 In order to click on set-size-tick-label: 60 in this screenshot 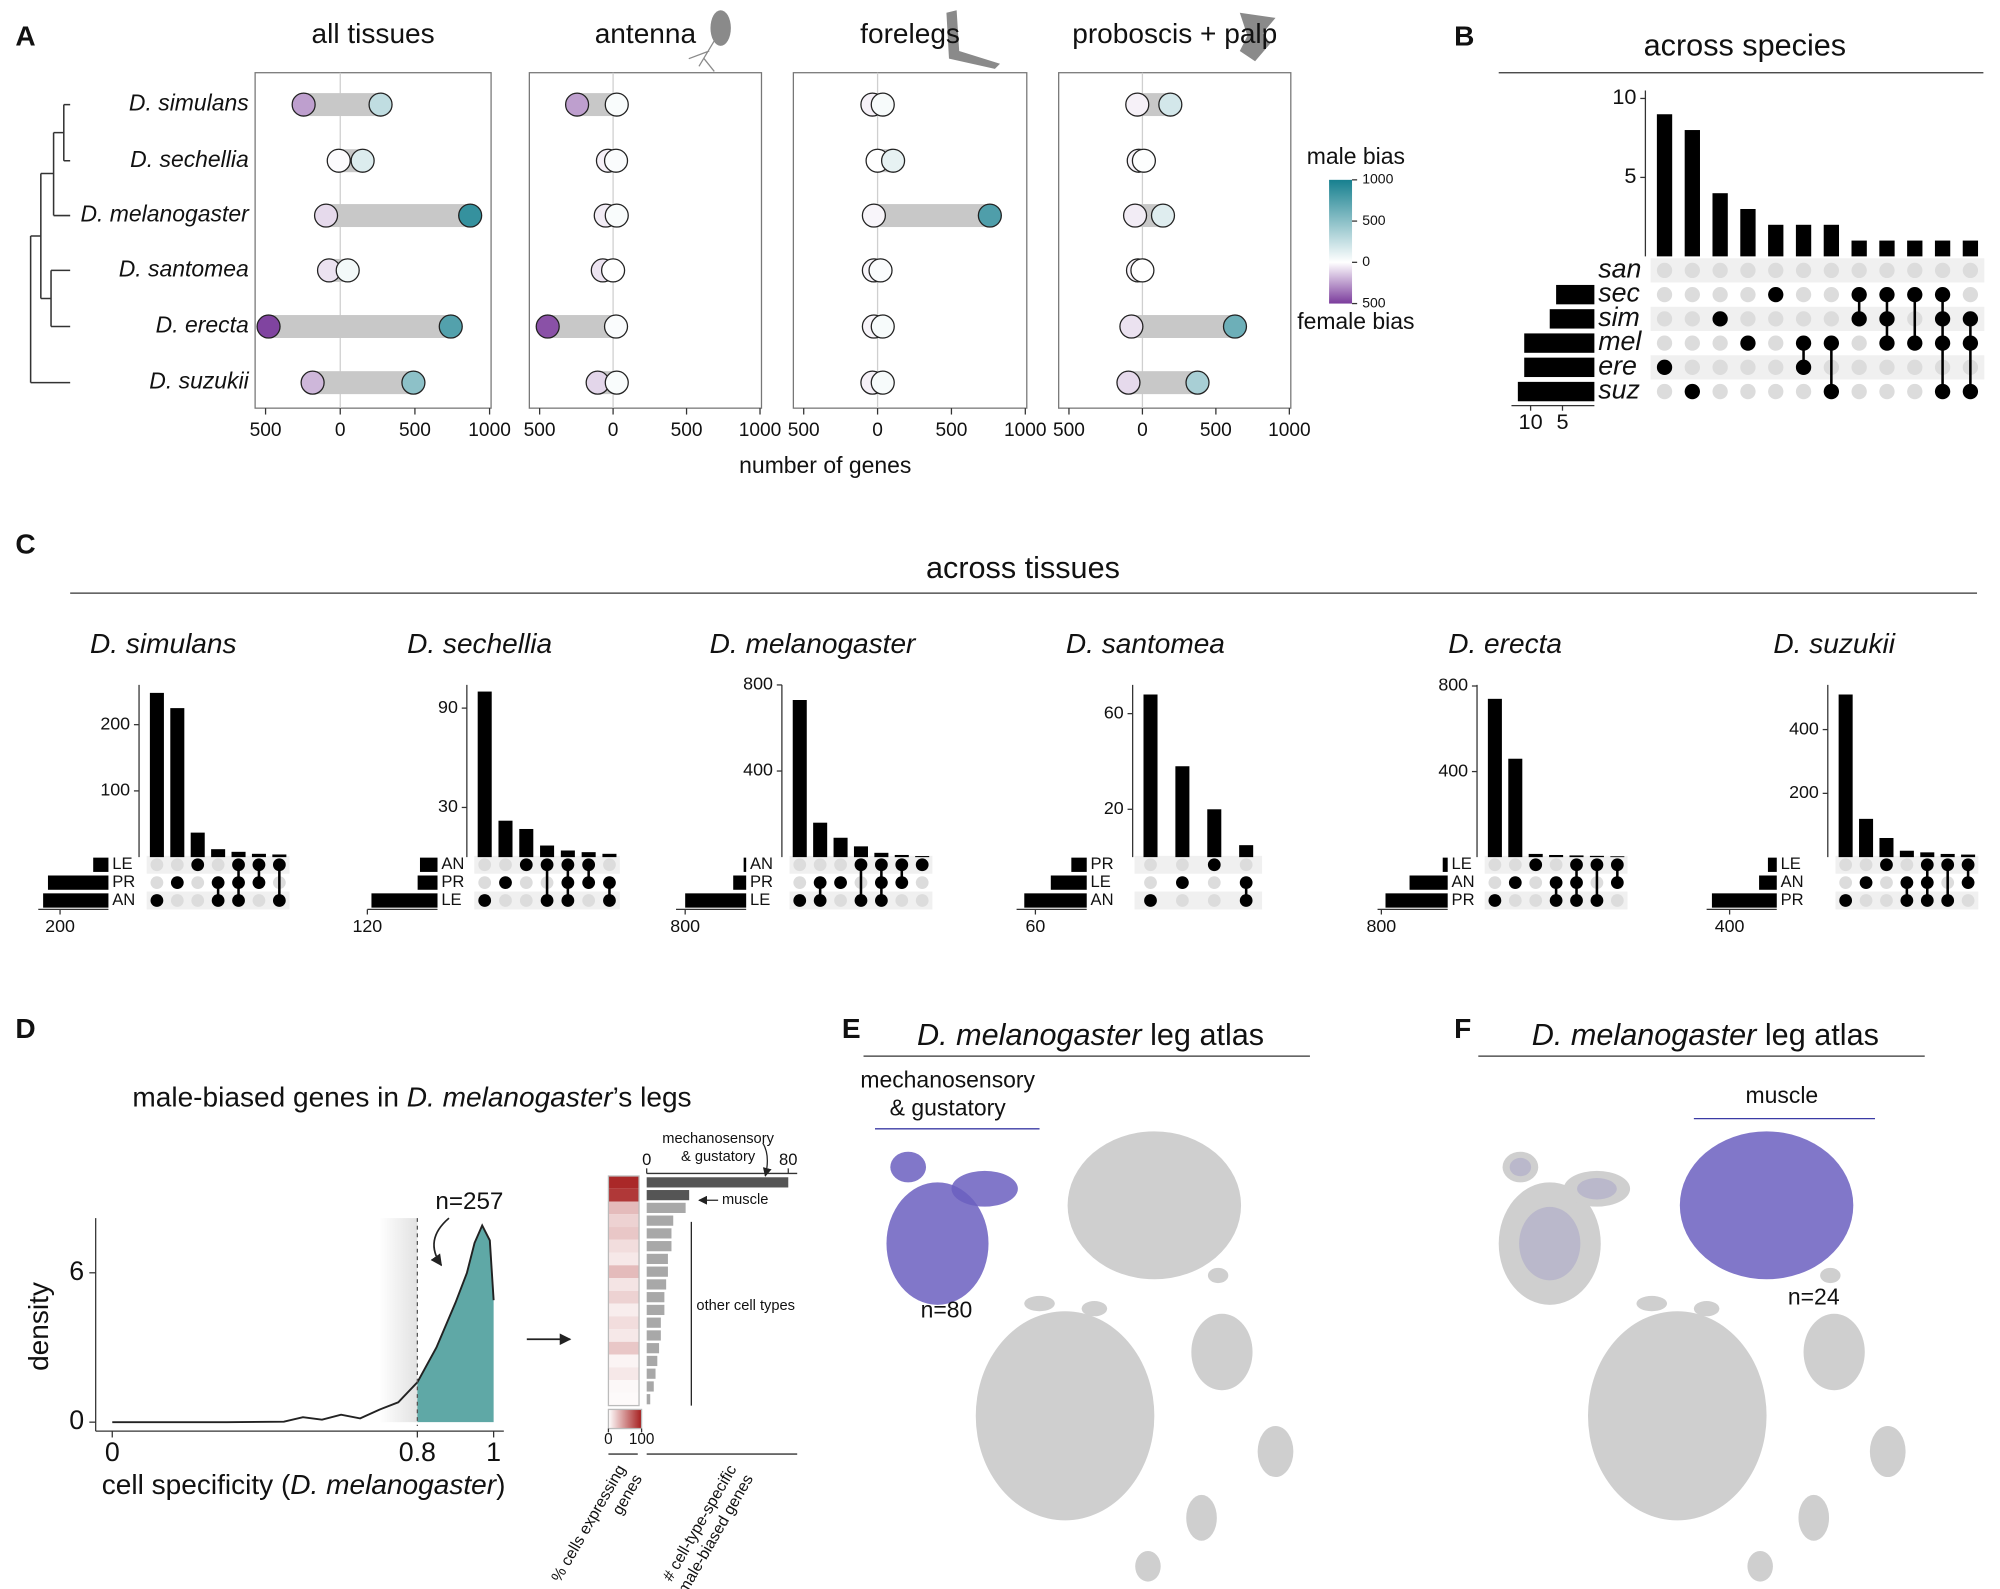, I will do `click(1035, 926)`.